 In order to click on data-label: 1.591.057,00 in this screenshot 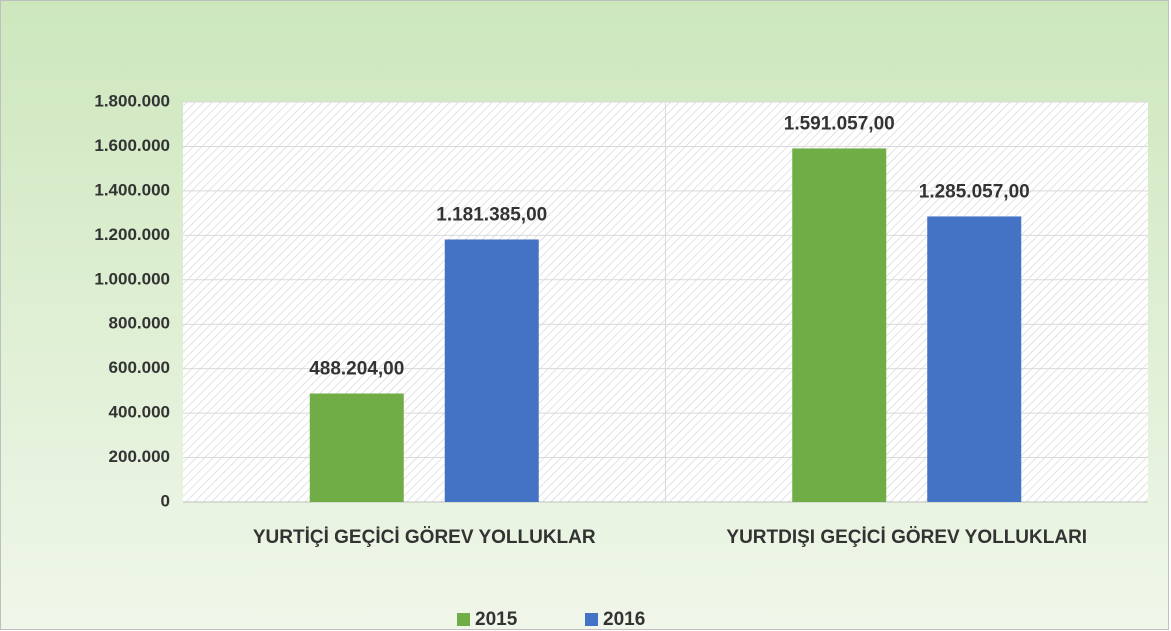, I will do `click(839, 123)`.